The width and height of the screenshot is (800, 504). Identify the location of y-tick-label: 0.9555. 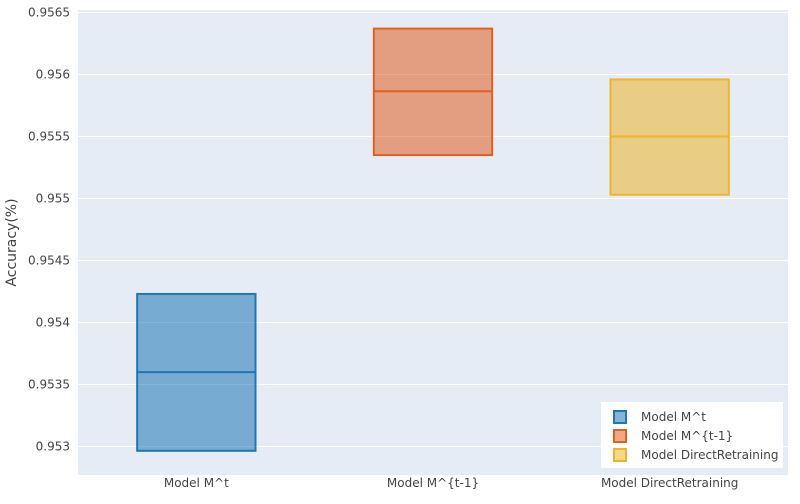
(49, 136).